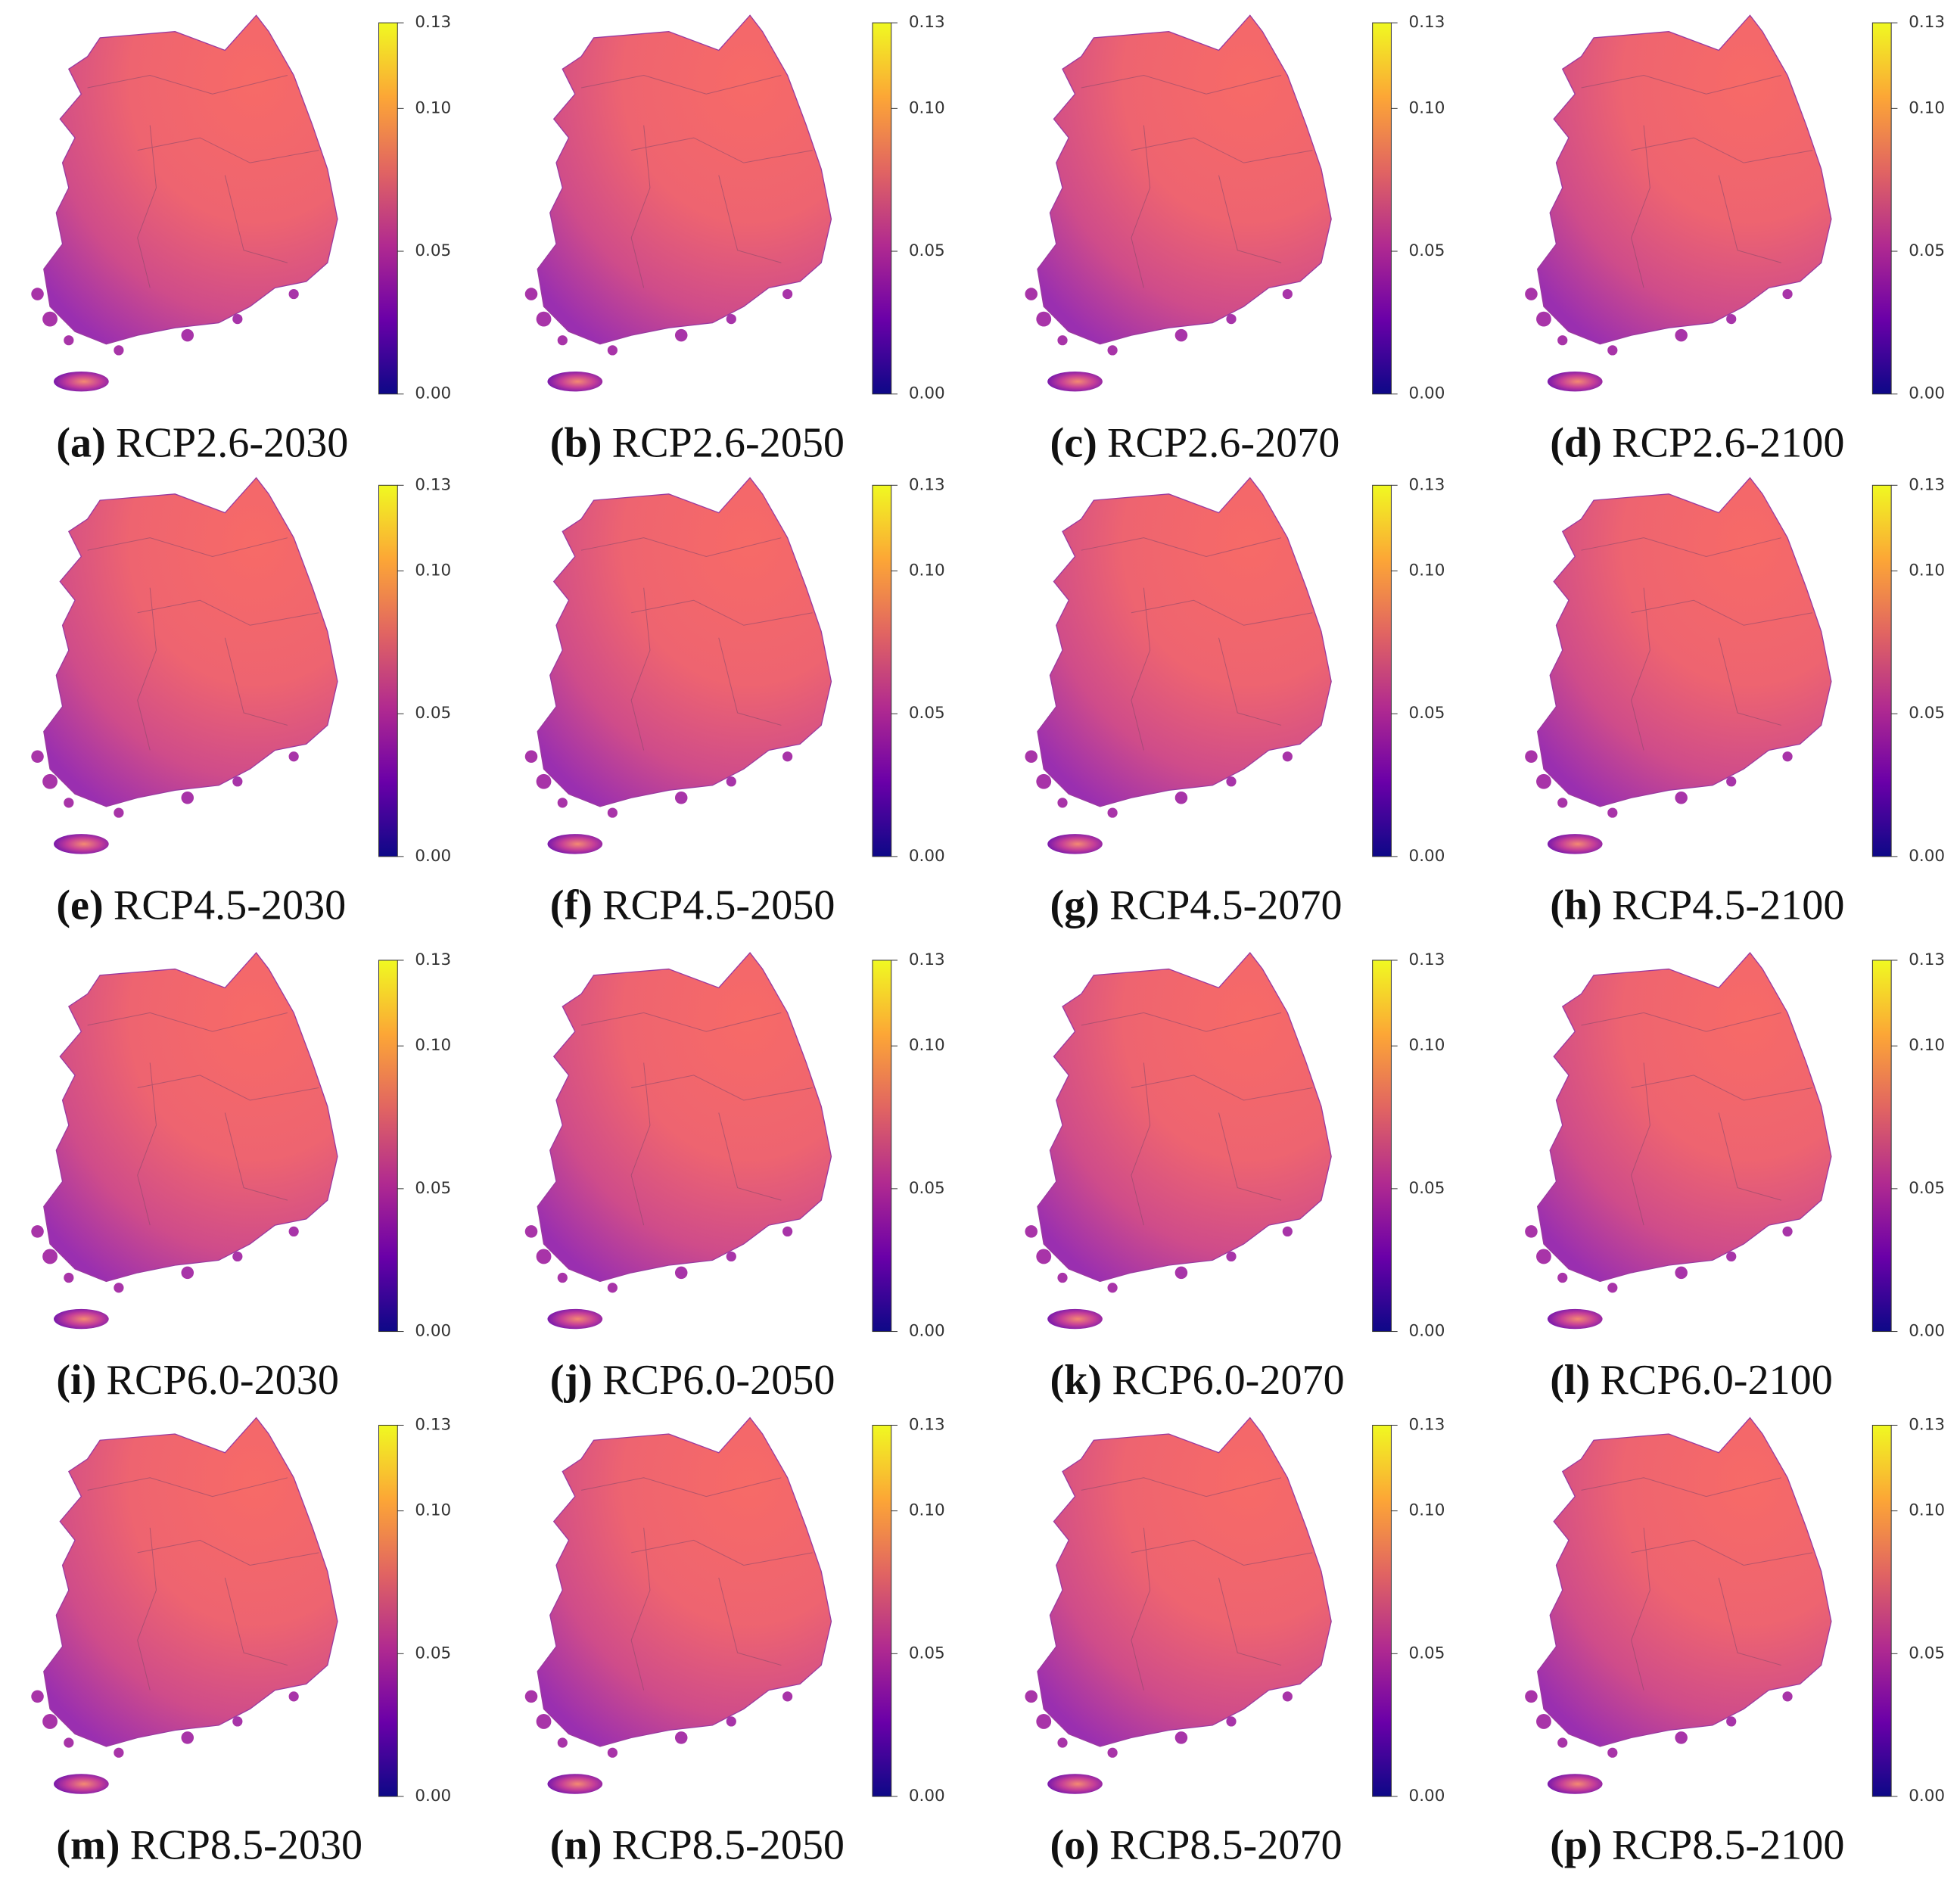  Describe the element at coordinates (571, 1381) in the screenshot. I see `panel-tag: (j)` at that location.